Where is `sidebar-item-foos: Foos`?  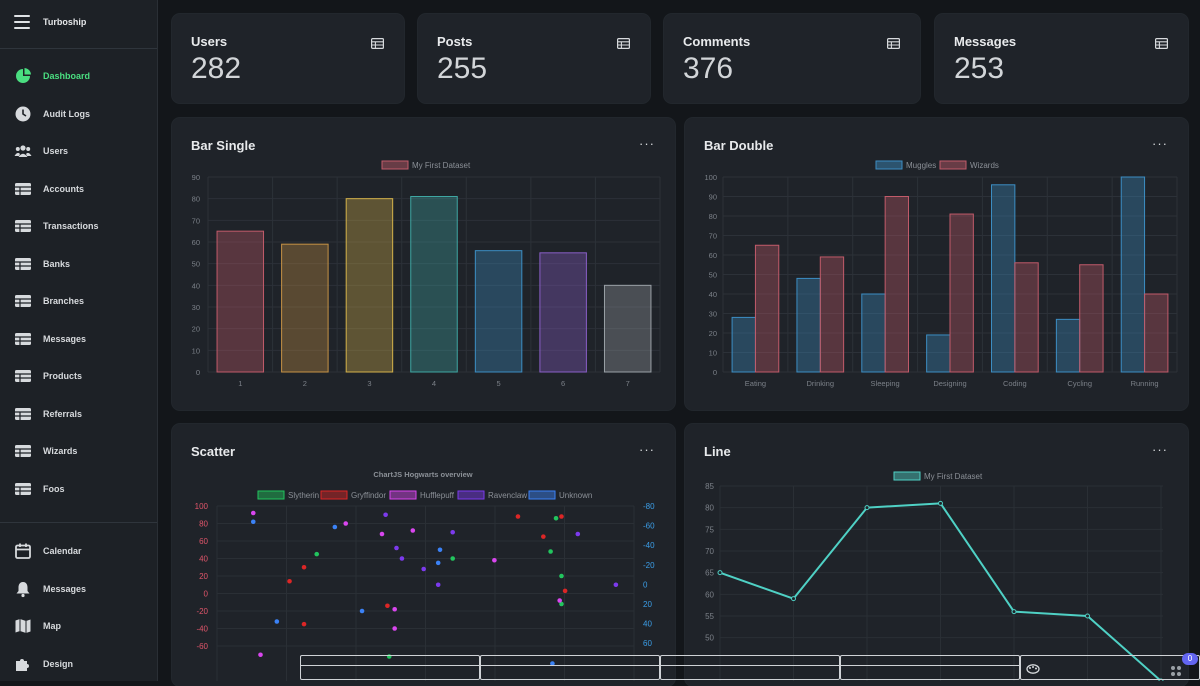
sidebar-item-foos: Foos is located at coordinates (39, 489).